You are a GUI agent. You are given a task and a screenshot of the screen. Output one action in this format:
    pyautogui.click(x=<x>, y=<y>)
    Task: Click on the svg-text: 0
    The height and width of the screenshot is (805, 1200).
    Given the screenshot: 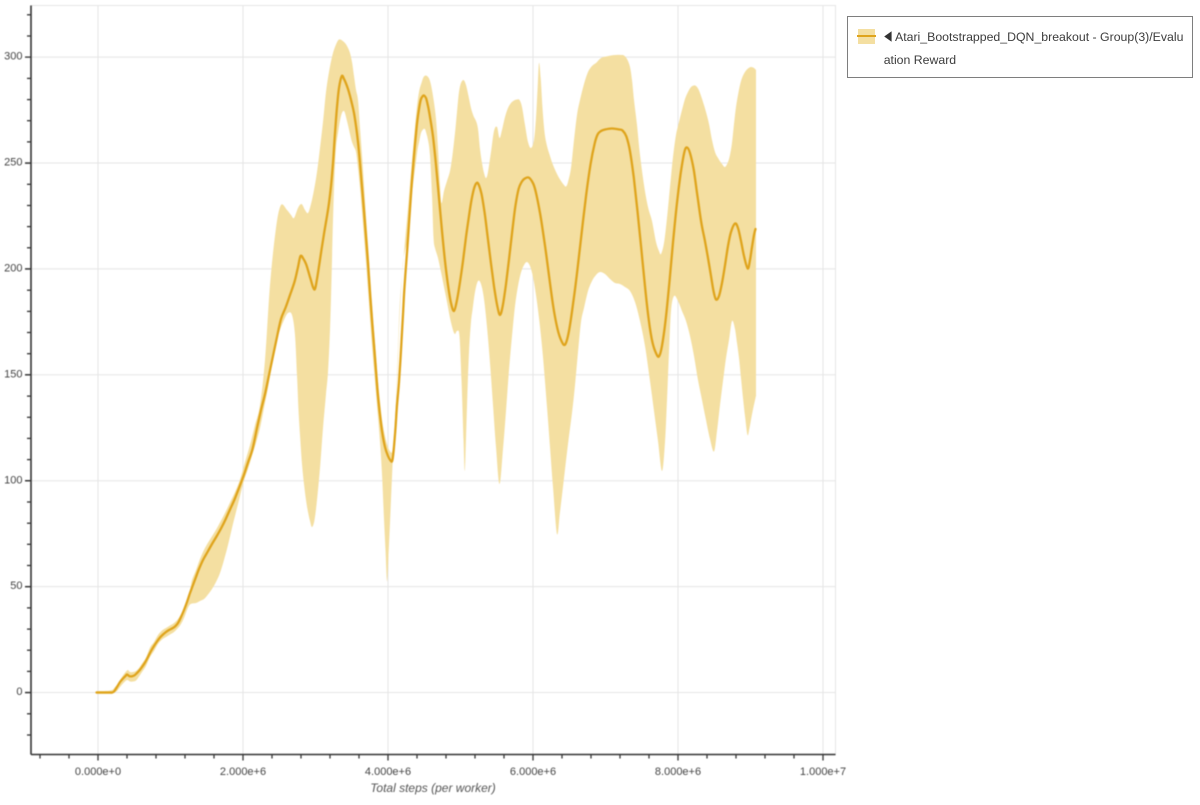 What is the action you would take?
    pyautogui.click(x=19, y=692)
    